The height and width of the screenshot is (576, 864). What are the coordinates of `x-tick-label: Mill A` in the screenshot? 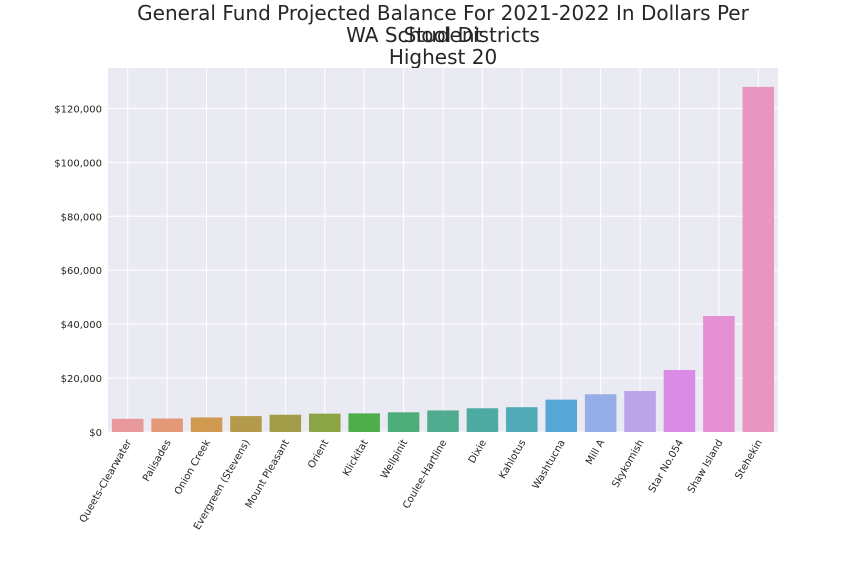 It's located at (595, 452).